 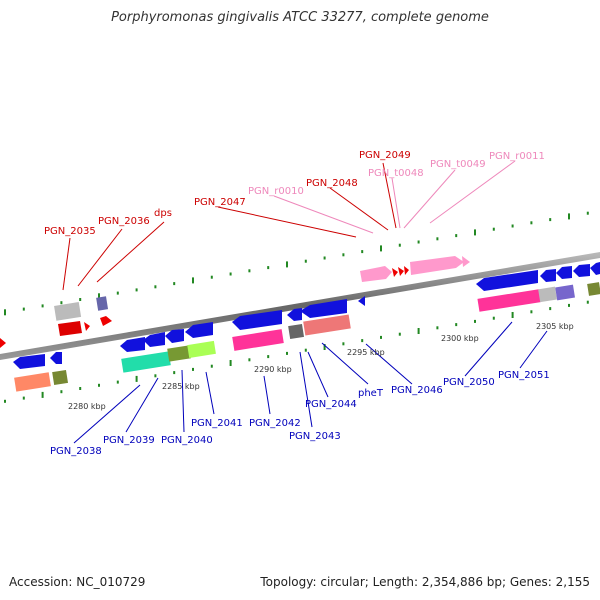 What do you see at coordinates (217, 423) in the screenshot?
I see `gene-label-pgn-2041: PGN_2041` at bounding box center [217, 423].